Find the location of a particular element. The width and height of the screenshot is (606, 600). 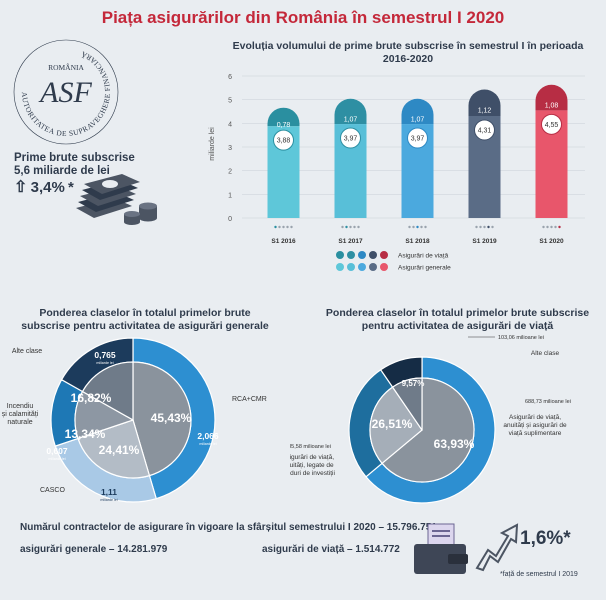

x-tick-label: S1 2020 is located at coordinates (551, 241).